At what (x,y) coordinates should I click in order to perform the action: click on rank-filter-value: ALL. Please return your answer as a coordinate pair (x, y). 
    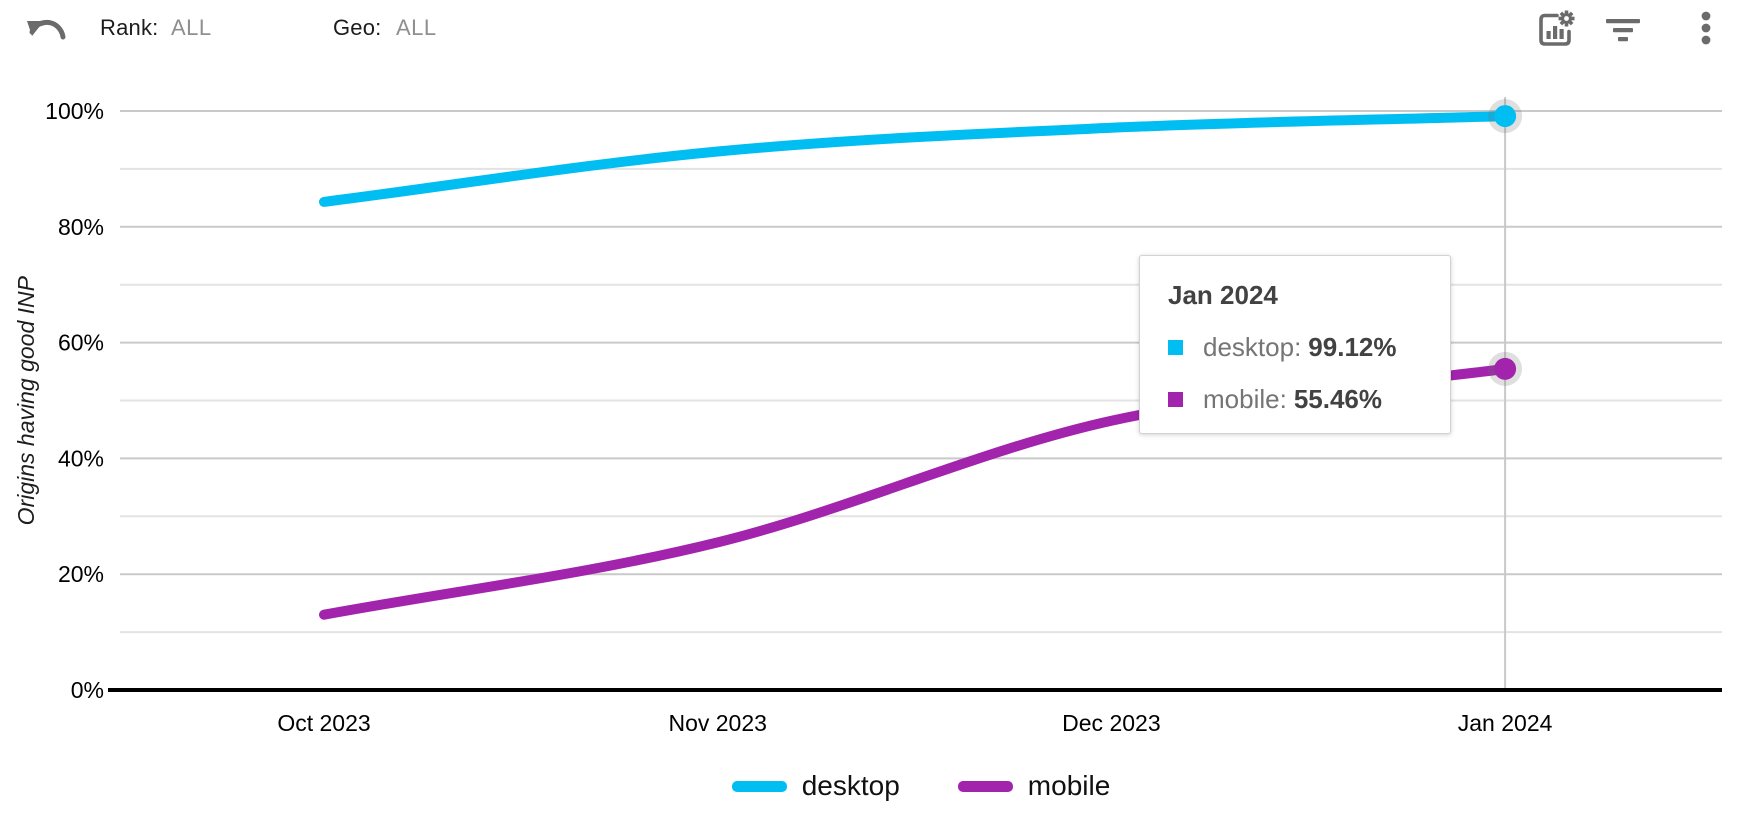
    Looking at the image, I should click on (191, 27).